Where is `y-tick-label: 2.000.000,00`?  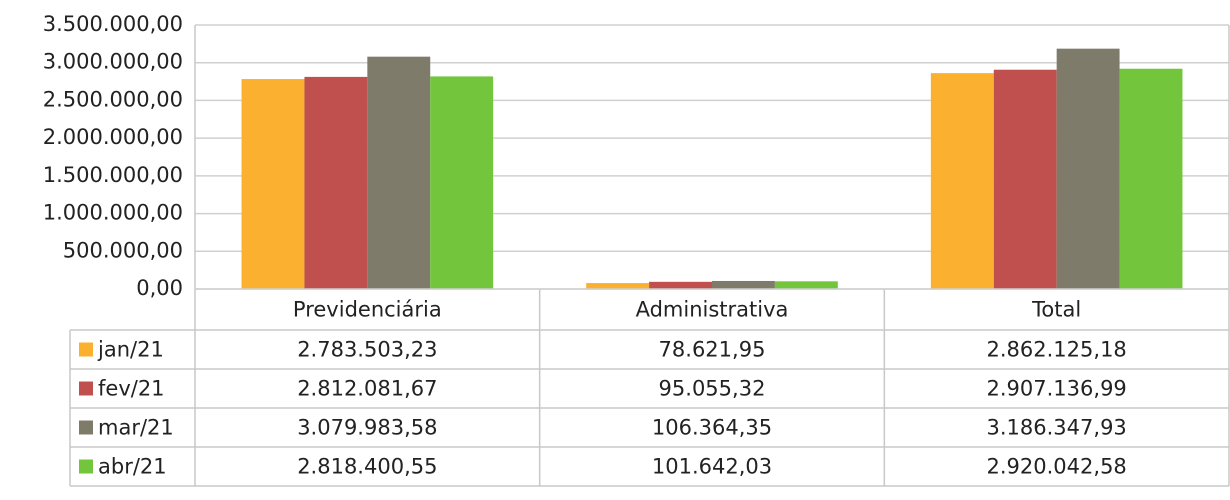
y-tick-label: 2.000.000,00 is located at coordinates (113, 137).